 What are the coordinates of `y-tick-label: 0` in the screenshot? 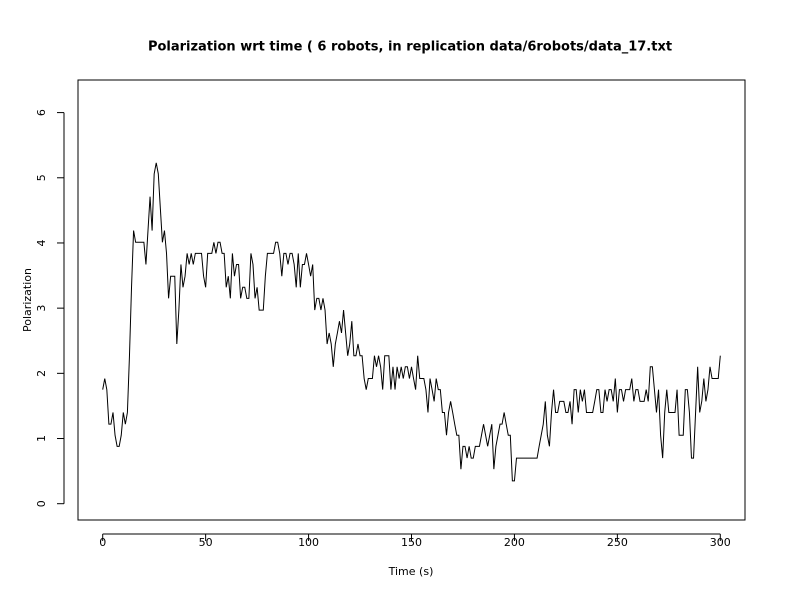 It's located at (41, 503).